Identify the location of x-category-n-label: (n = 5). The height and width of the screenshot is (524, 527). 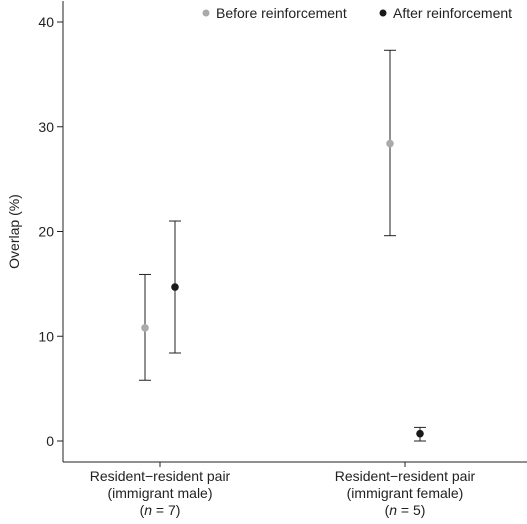
(405, 510).